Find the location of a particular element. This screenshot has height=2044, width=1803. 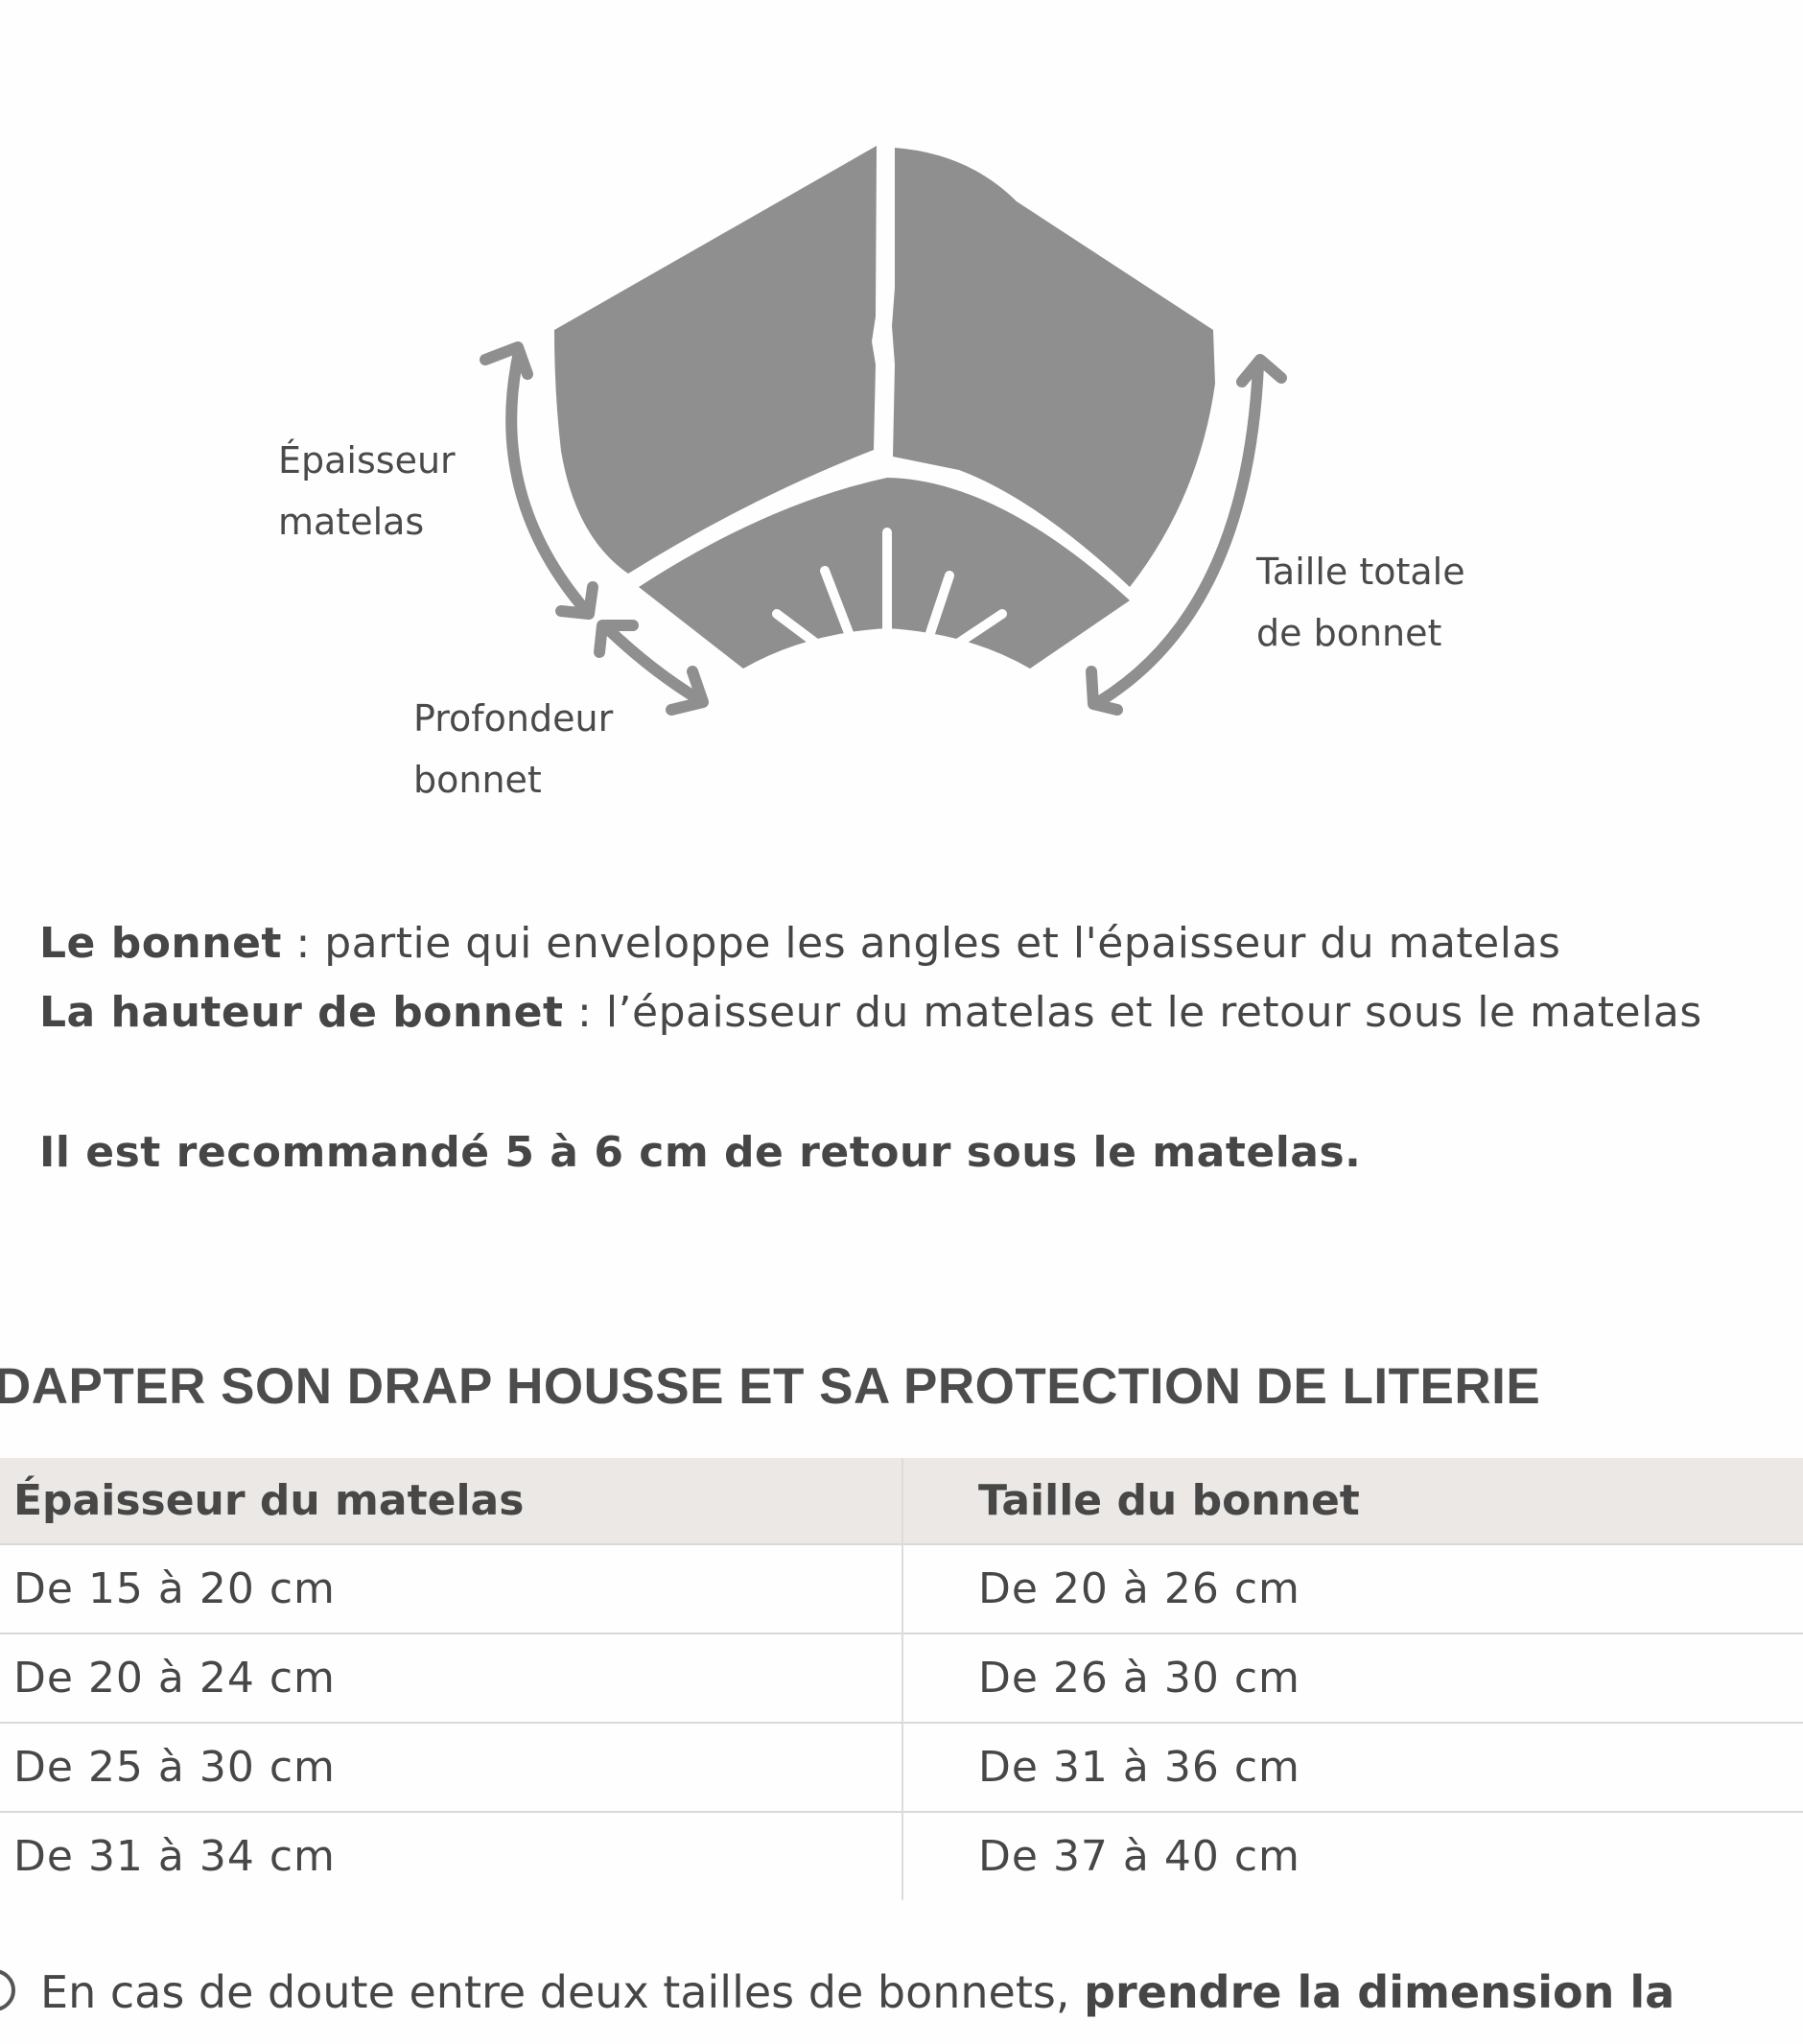

label-line: de bonnet is located at coordinates (1349, 633).